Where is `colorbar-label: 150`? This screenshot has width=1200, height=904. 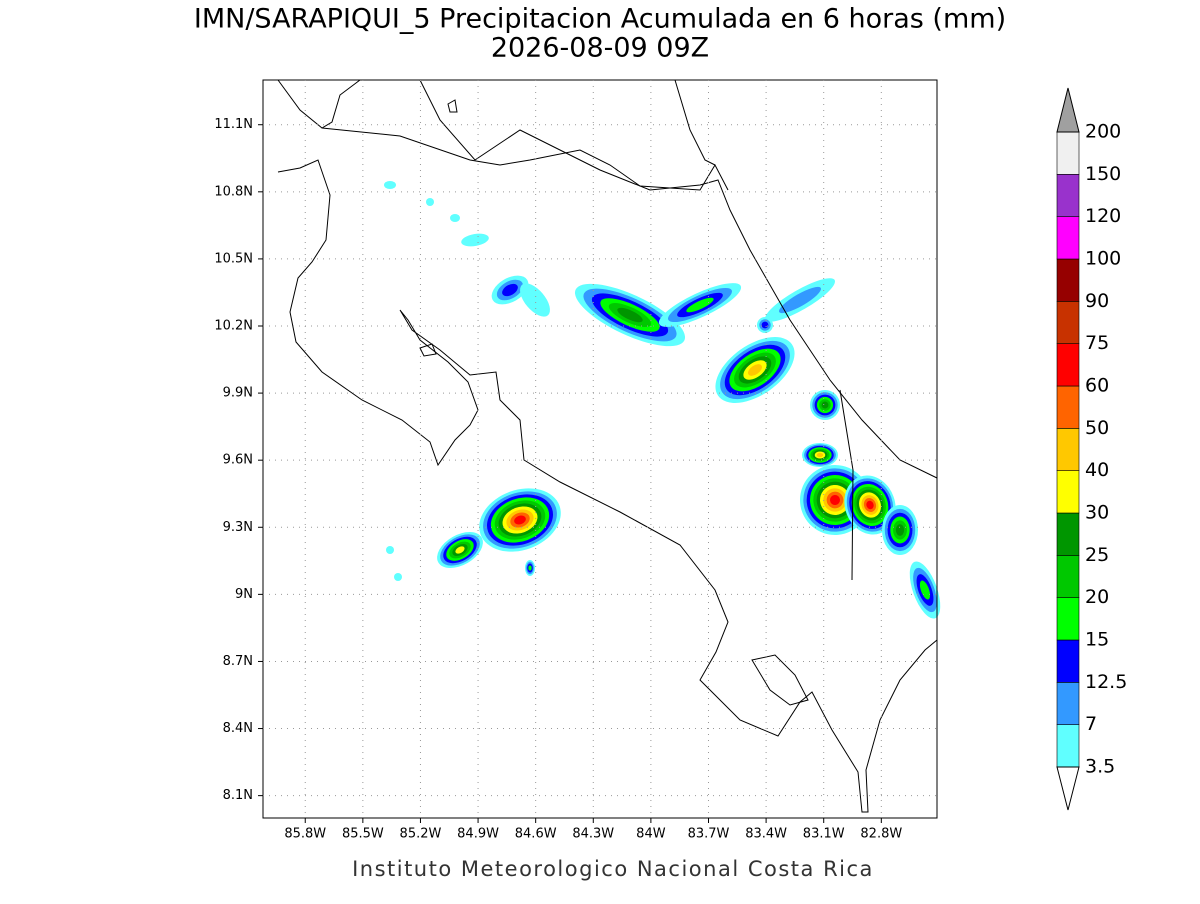 colorbar-label: 150 is located at coordinates (1103, 174).